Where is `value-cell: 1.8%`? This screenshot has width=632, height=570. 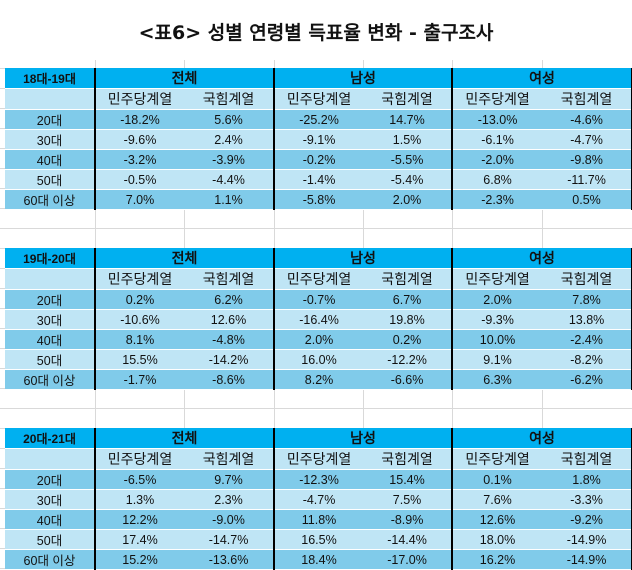
value-cell: 1.8% is located at coordinates (587, 479).